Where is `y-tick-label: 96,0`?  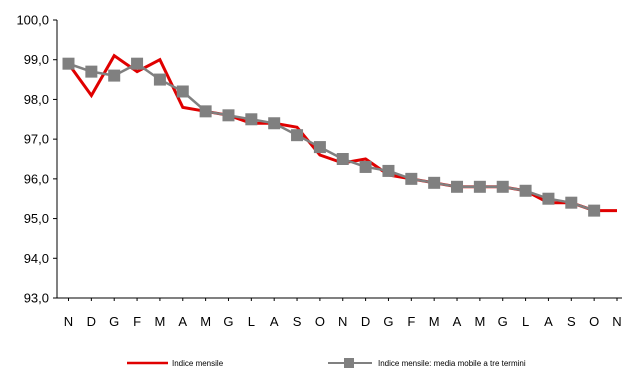 y-tick-label: 96,0 is located at coordinates (36, 178).